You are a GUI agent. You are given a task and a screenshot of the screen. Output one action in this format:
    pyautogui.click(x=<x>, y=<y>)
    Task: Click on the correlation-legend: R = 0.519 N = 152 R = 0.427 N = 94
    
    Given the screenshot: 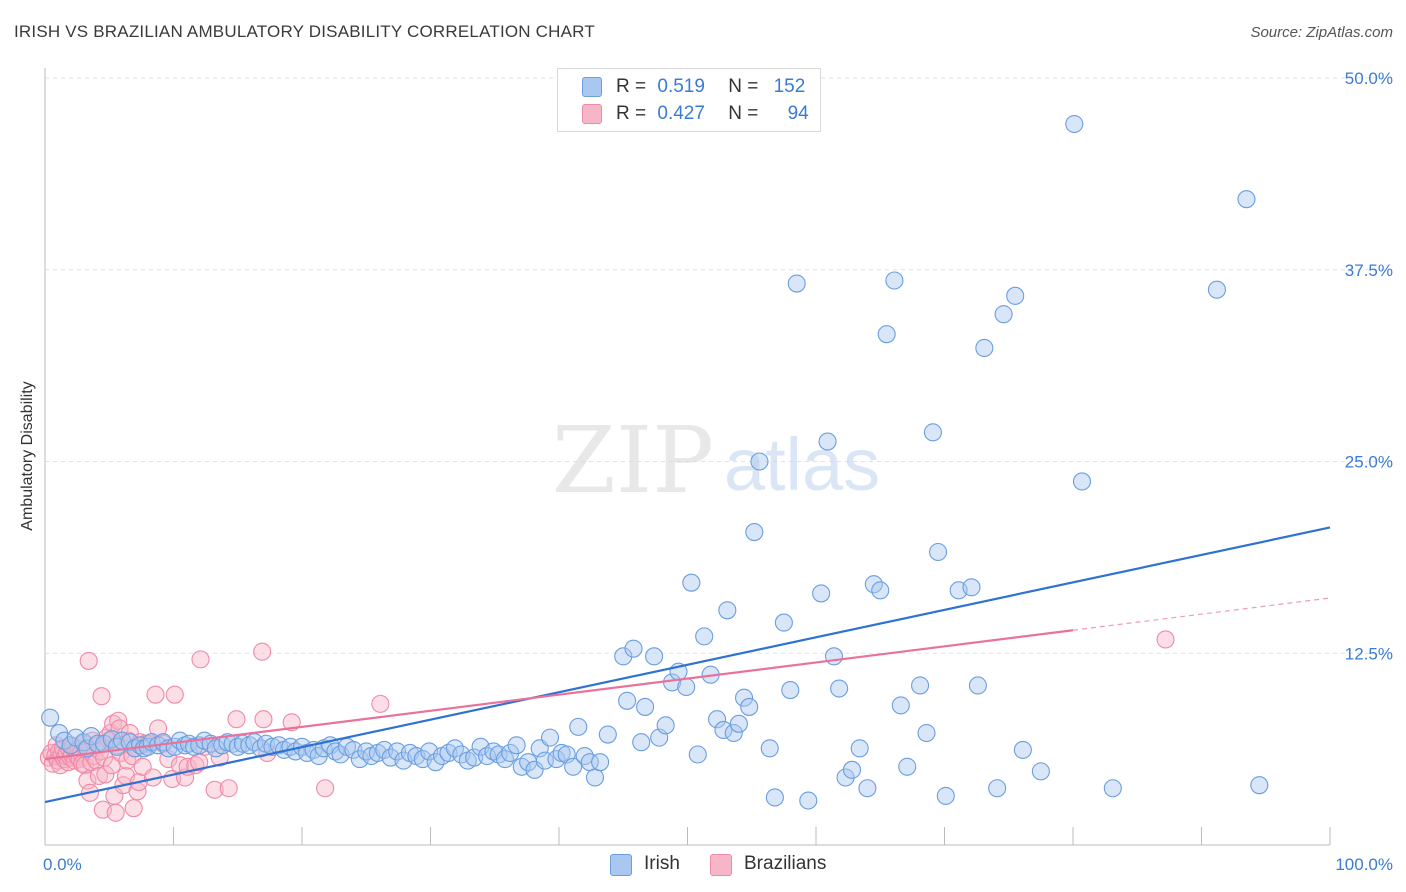 What is the action you would take?
    pyautogui.click(x=689, y=100)
    